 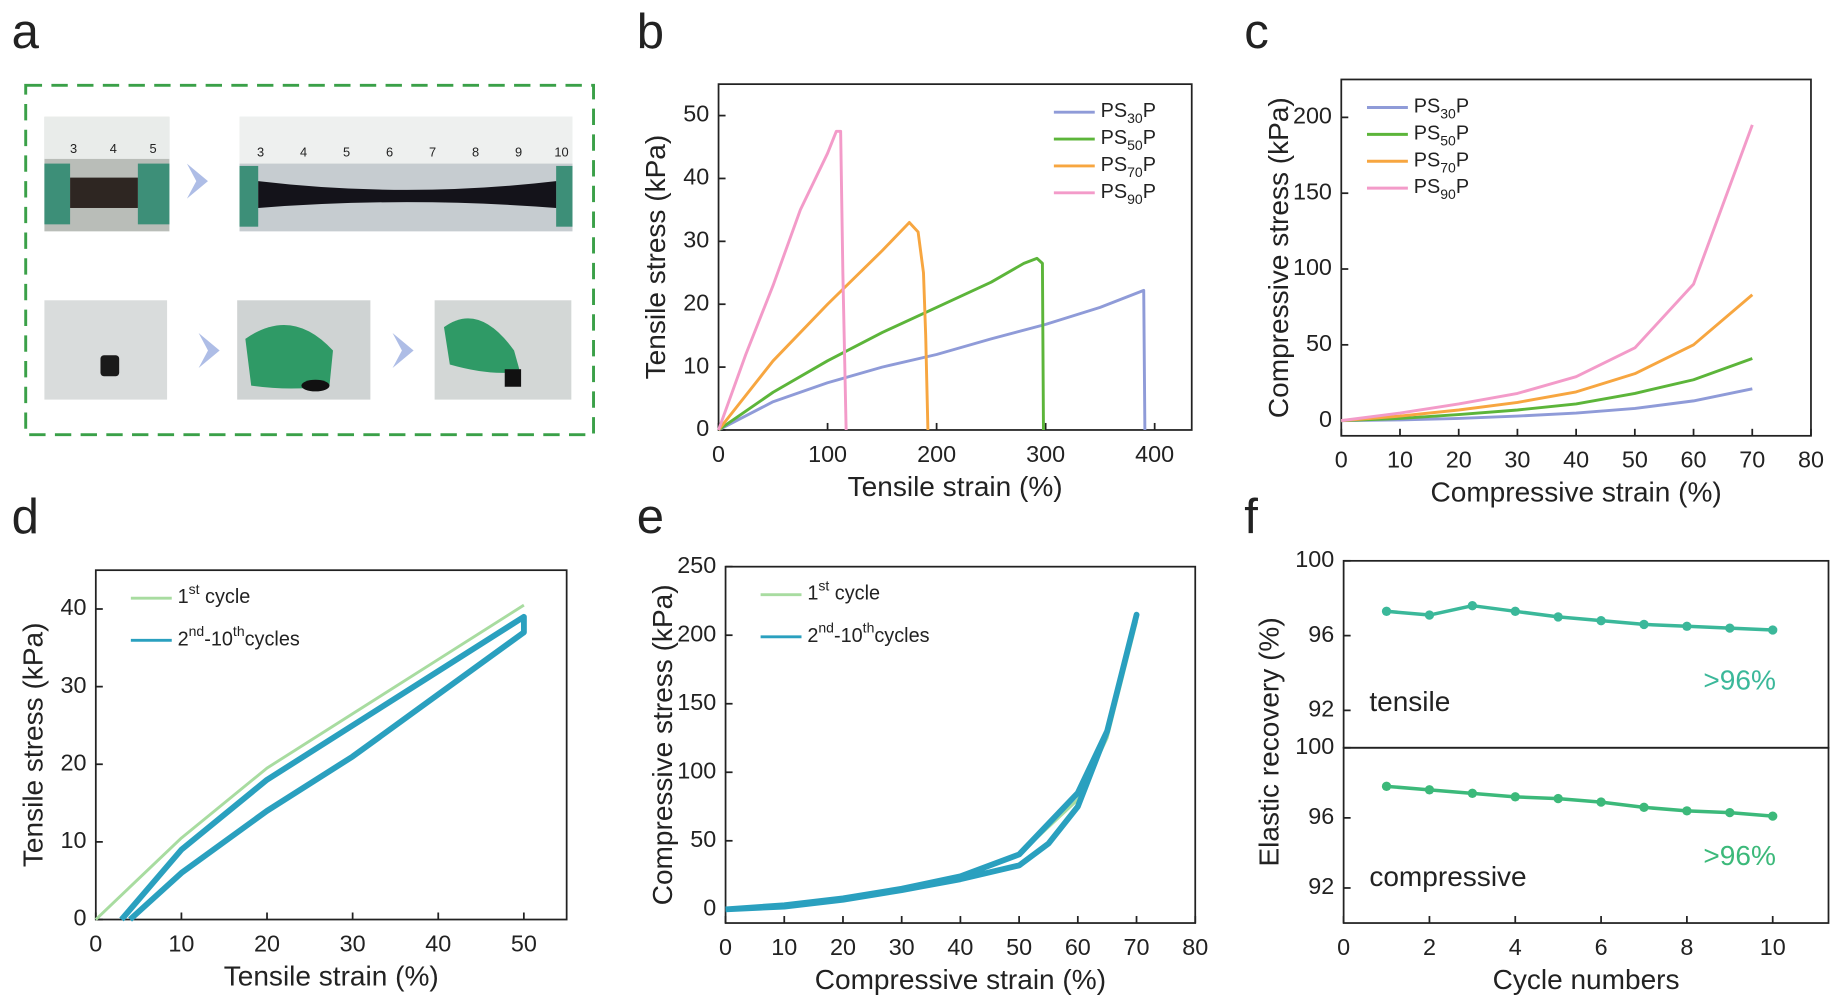 I want to click on panel-label: a, so click(x=26, y=32).